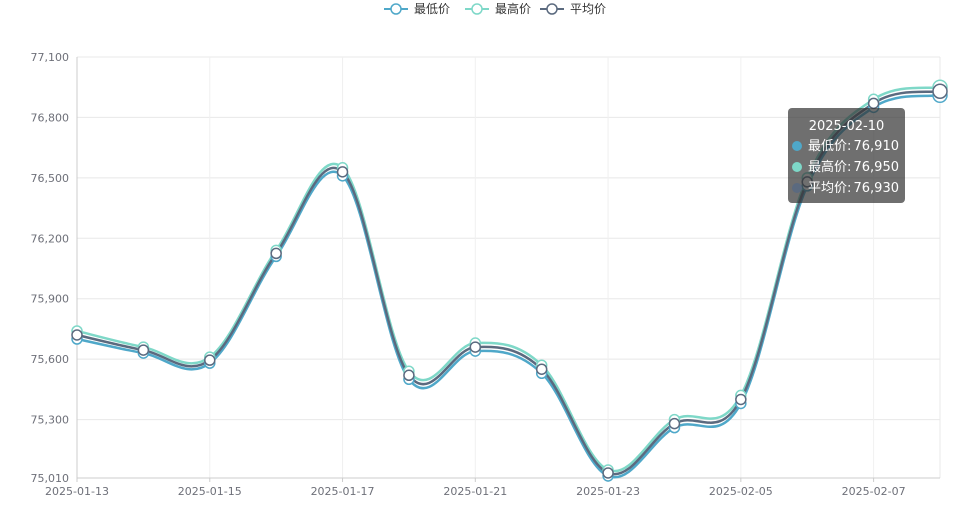 The width and height of the screenshot is (971, 527). Describe the element at coordinates (432, 9) in the screenshot. I see `legend-label: 最低价` at that location.